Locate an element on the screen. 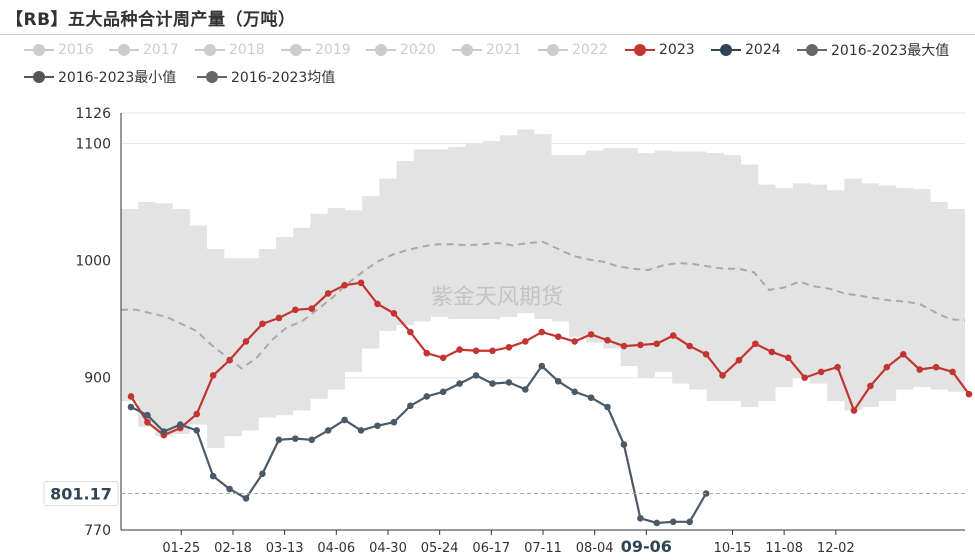 The height and width of the screenshot is (560, 975). x-tick-label: 12-02 is located at coordinates (836, 548).